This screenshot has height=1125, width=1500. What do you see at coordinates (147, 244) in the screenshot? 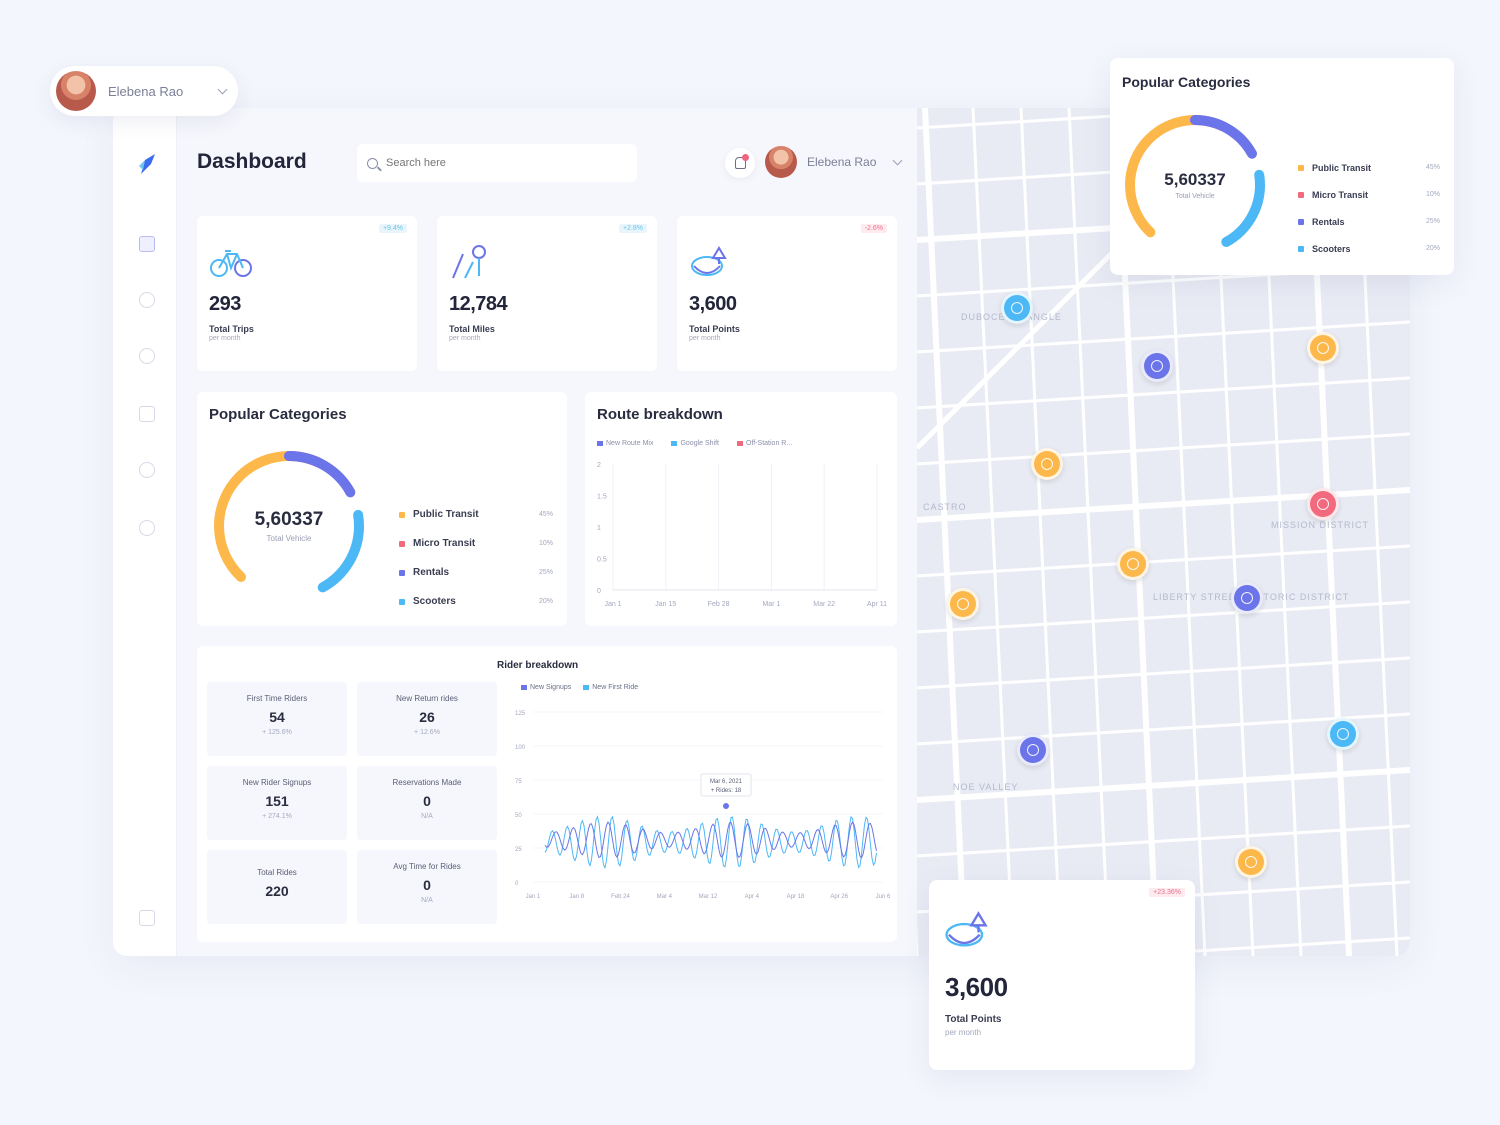
I see `grid-icon` at bounding box center [147, 244].